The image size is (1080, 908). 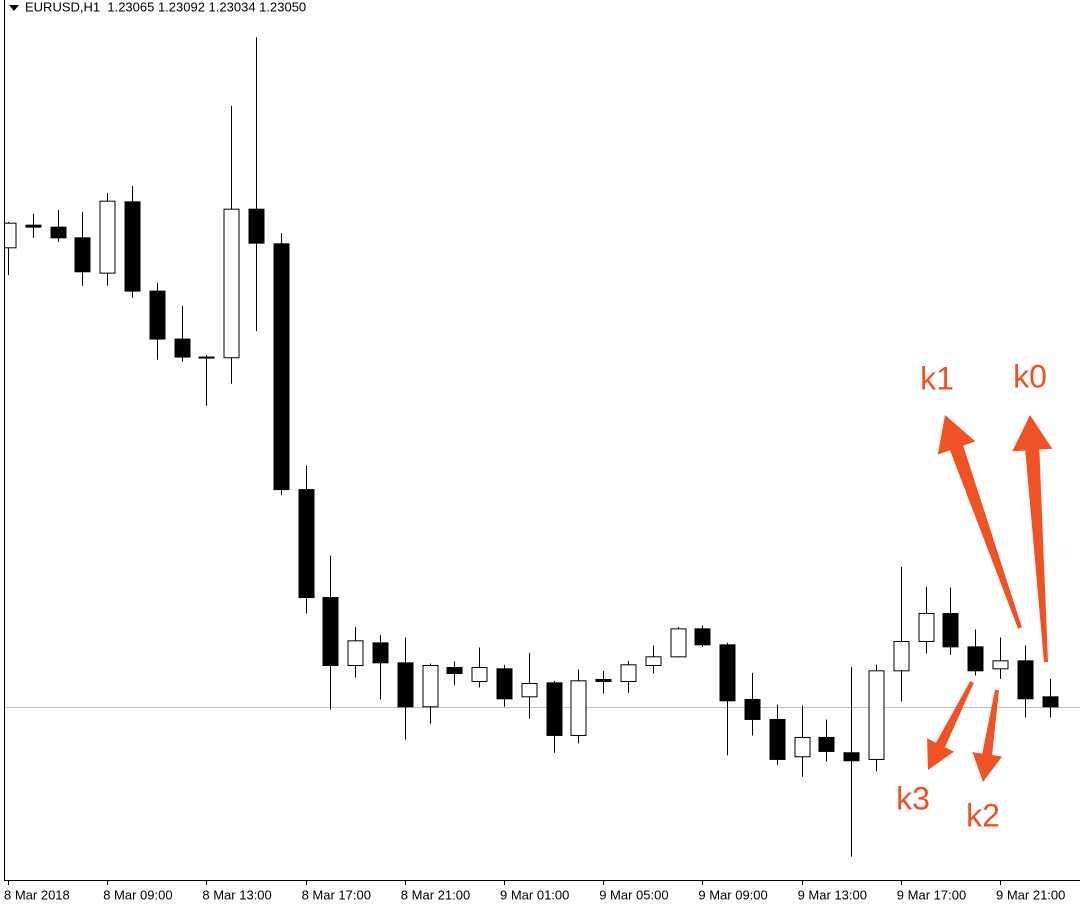 What do you see at coordinates (1030, 894) in the screenshot?
I see `x-tick-label: 9 Mar 21:00` at bounding box center [1030, 894].